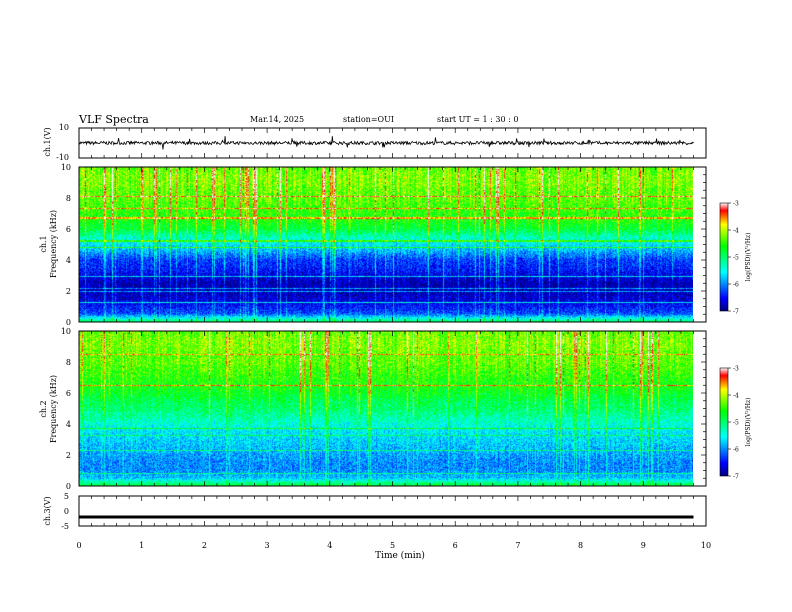  I want to click on start-ut-label: start UT = 1 : 30 : 0, so click(477, 119).